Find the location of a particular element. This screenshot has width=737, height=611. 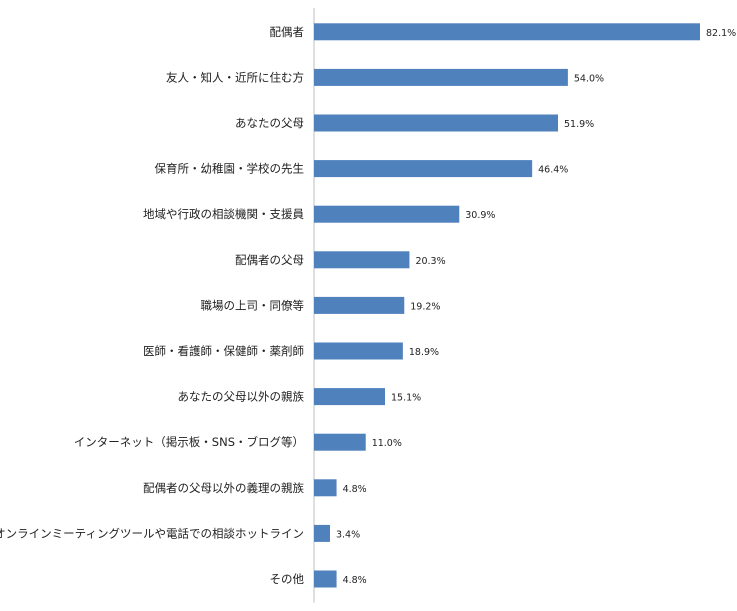

data-label: 15.1% is located at coordinates (406, 398).